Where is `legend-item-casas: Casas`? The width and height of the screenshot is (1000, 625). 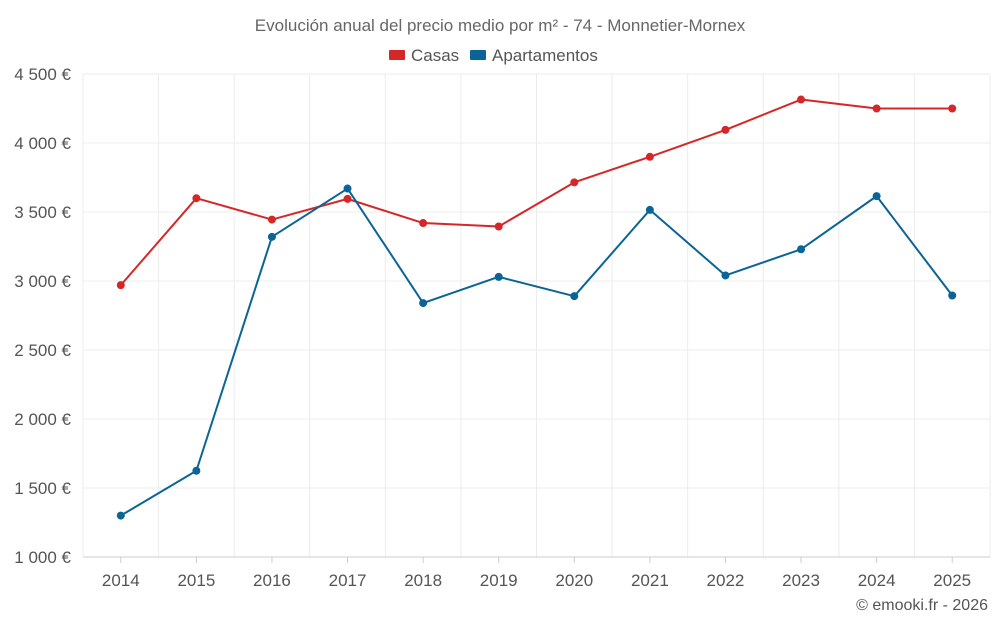 legend-item-casas: Casas is located at coordinates (424, 55).